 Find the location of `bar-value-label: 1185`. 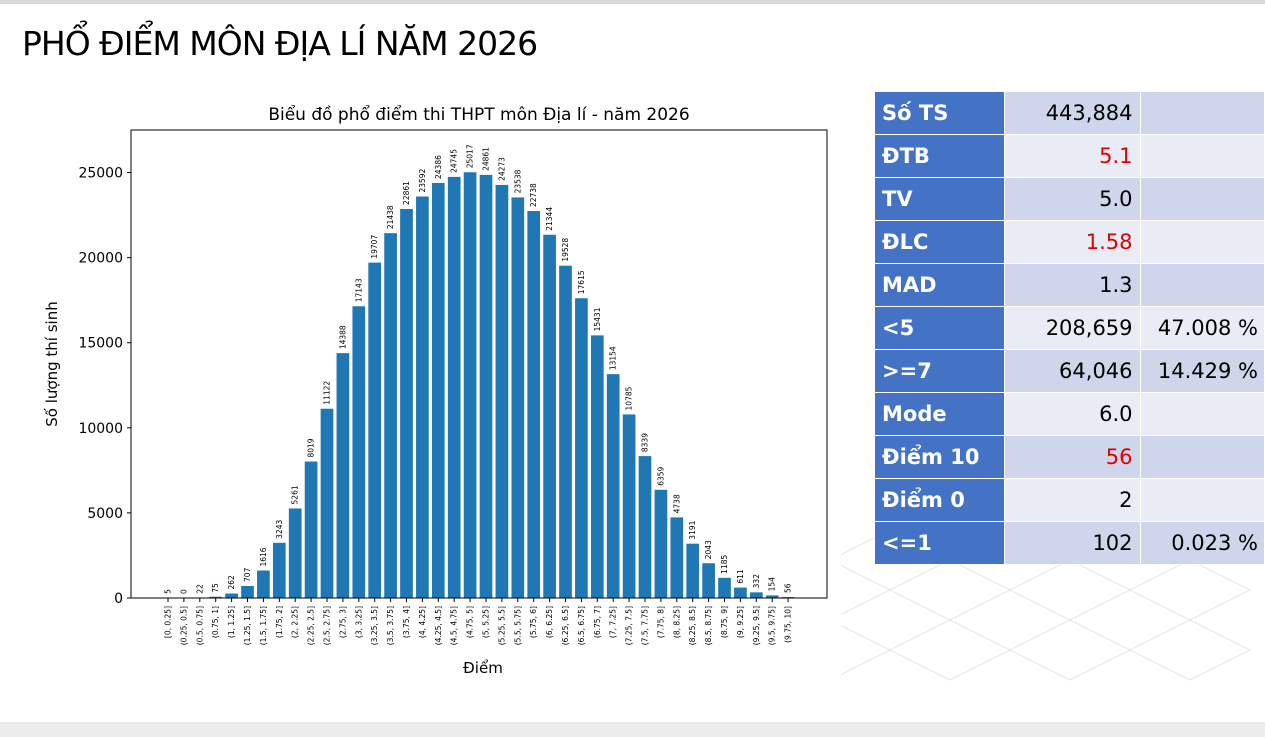

bar-value-label: 1185 is located at coordinates (724, 564).